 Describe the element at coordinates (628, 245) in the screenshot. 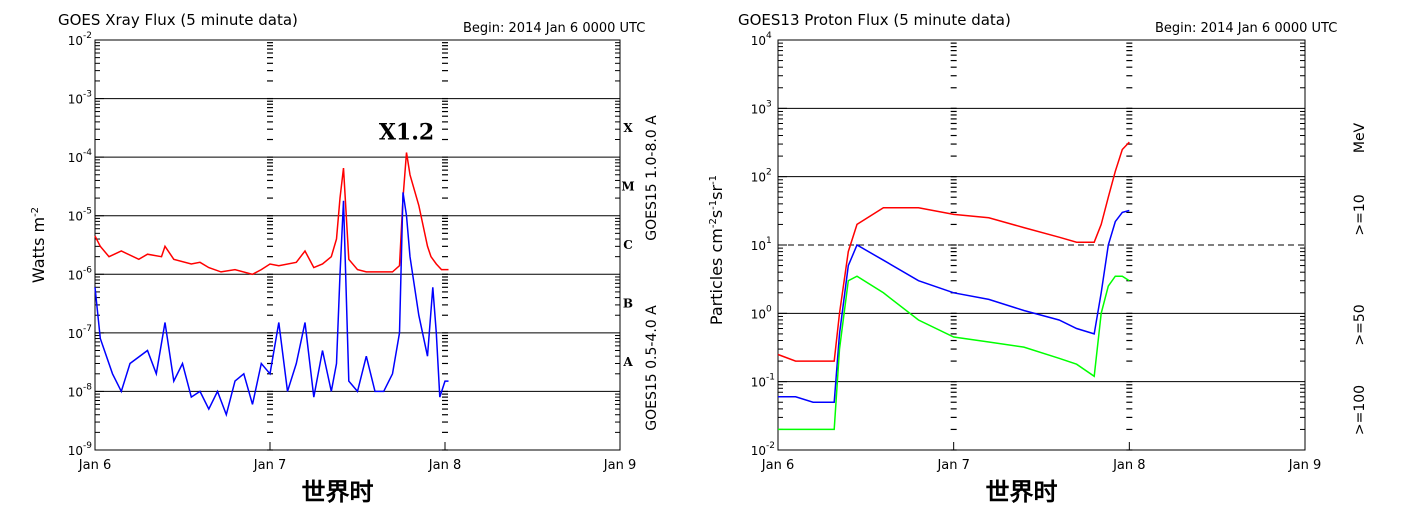

I see `flare-class-label: C` at that location.